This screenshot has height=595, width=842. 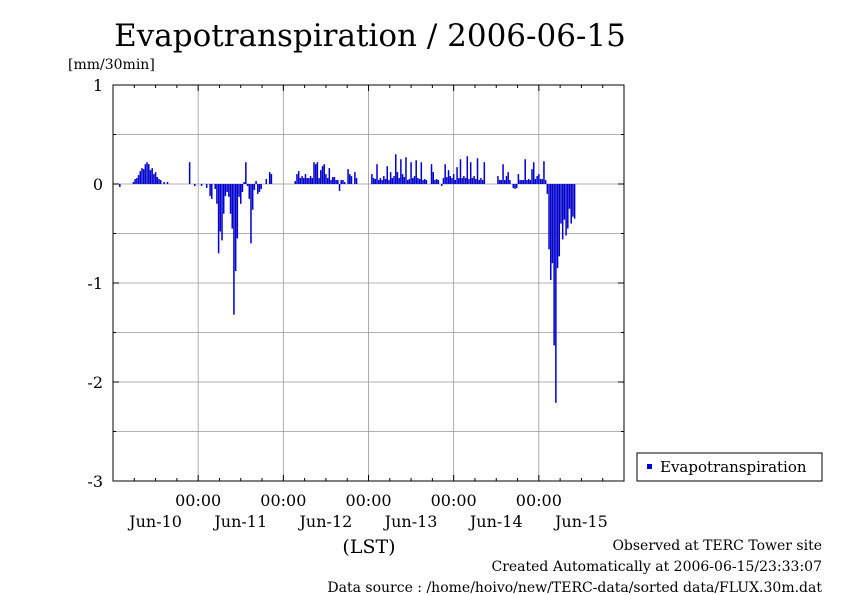 I want to click on y-axis-unit-label: [mm/30min], so click(x=111, y=65).